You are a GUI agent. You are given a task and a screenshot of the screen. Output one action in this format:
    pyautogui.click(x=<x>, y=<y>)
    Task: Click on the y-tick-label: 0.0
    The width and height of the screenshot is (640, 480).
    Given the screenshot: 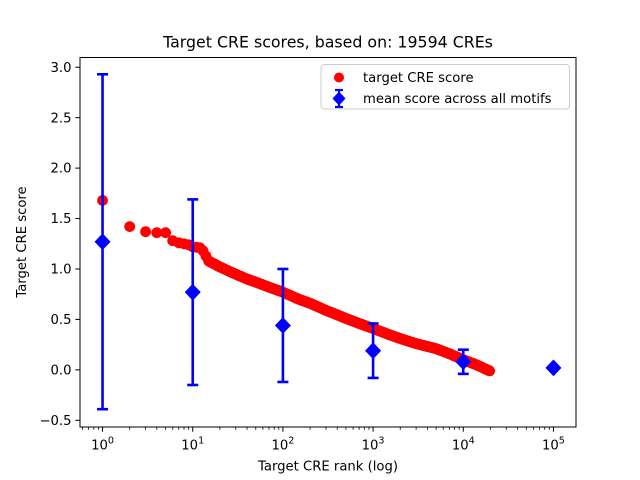 What is the action you would take?
    pyautogui.click(x=61, y=370)
    